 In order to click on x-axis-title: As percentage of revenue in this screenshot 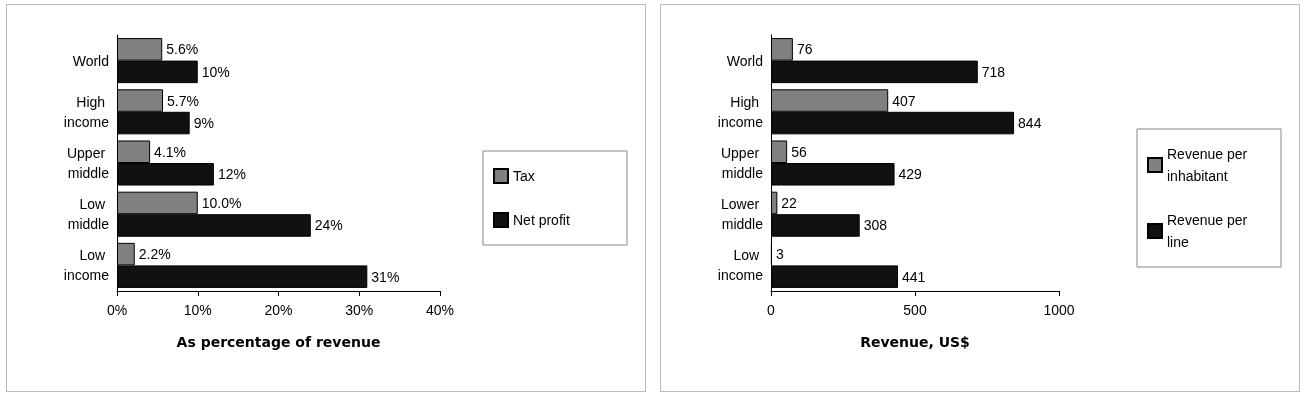, I will do `click(278, 342)`.